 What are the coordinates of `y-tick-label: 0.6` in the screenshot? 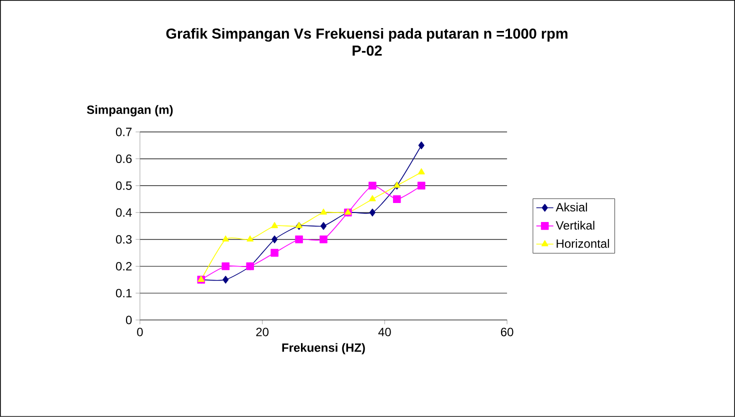 It's located at (124, 159).